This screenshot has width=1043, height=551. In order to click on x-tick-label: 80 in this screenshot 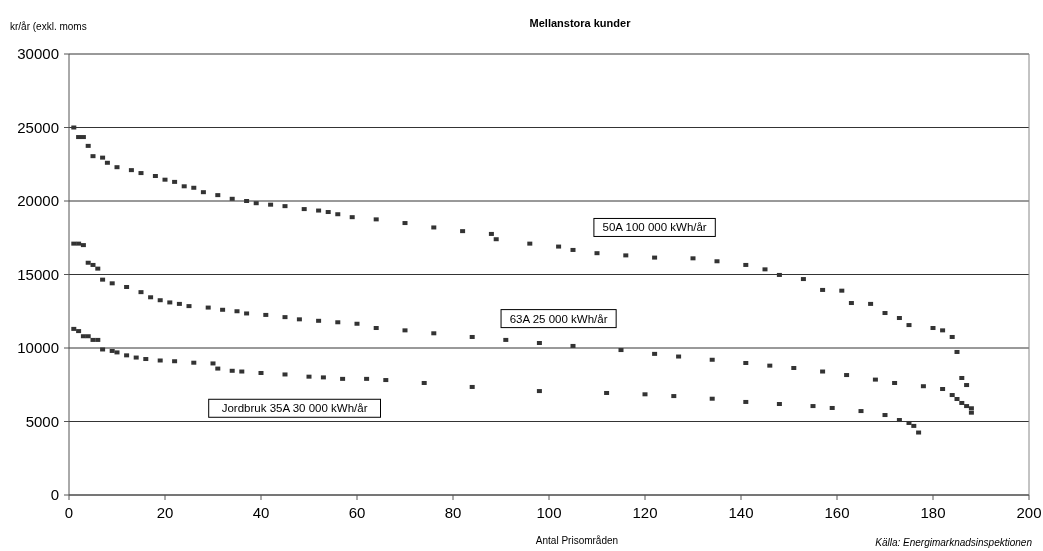, I will do `click(453, 512)`.